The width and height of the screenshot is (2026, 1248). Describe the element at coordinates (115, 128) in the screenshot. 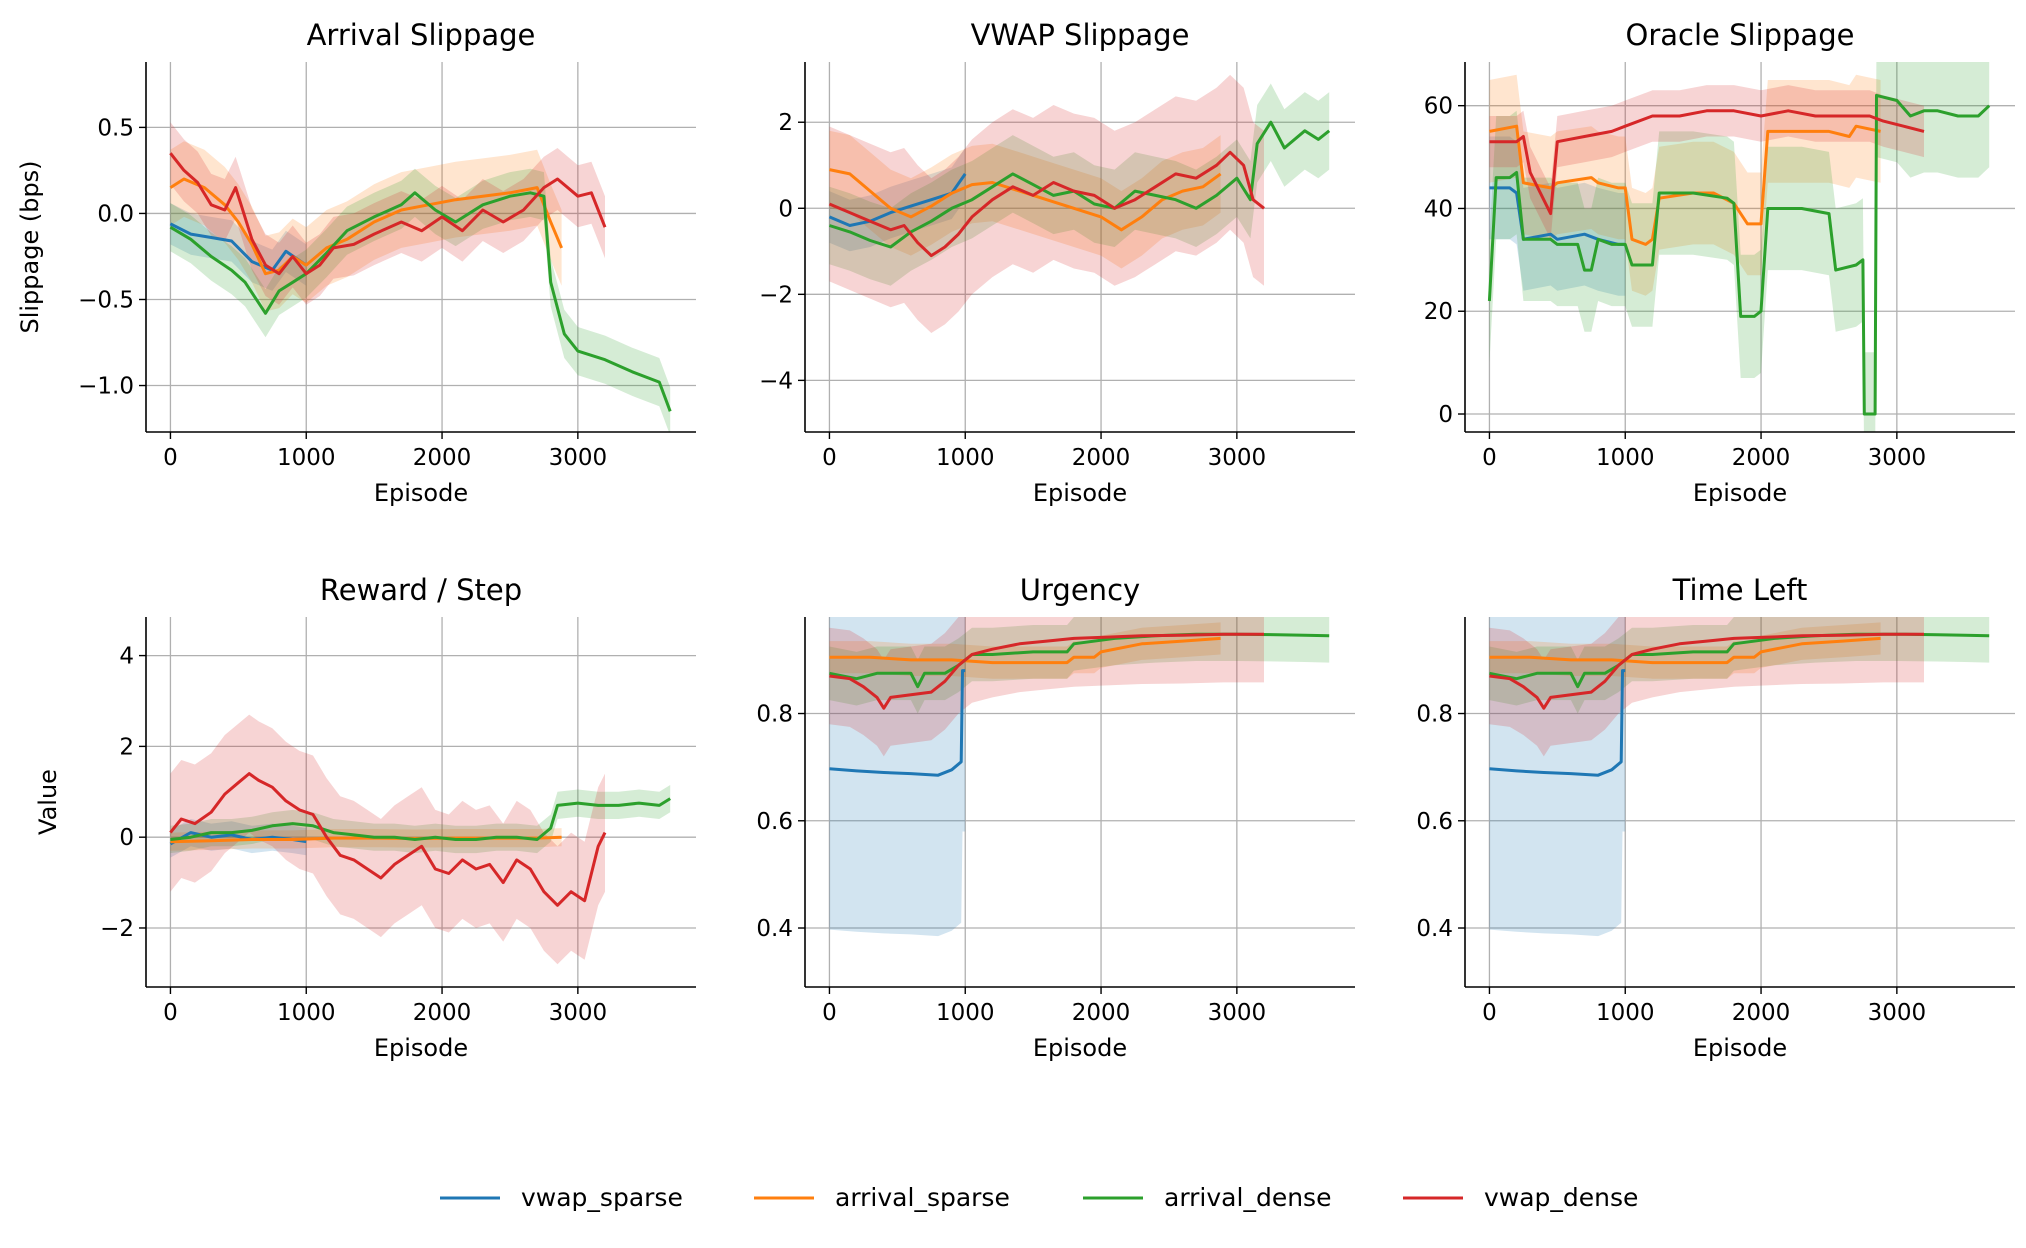

I see `y-tick-label: 0.5` at that location.